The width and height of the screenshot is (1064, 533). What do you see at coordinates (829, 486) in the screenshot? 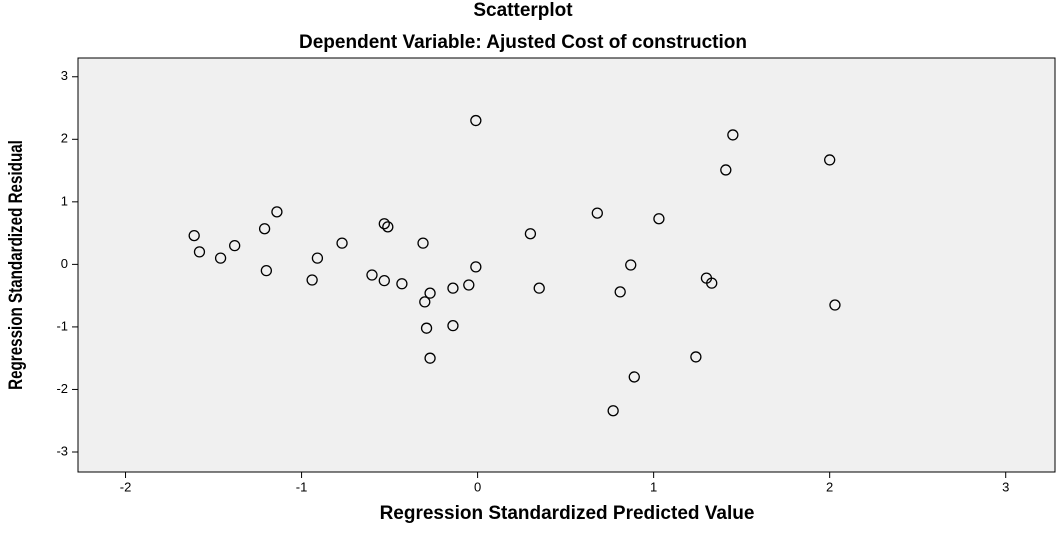
I see `x-tick-label: 2` at bounding box center [829, 486].